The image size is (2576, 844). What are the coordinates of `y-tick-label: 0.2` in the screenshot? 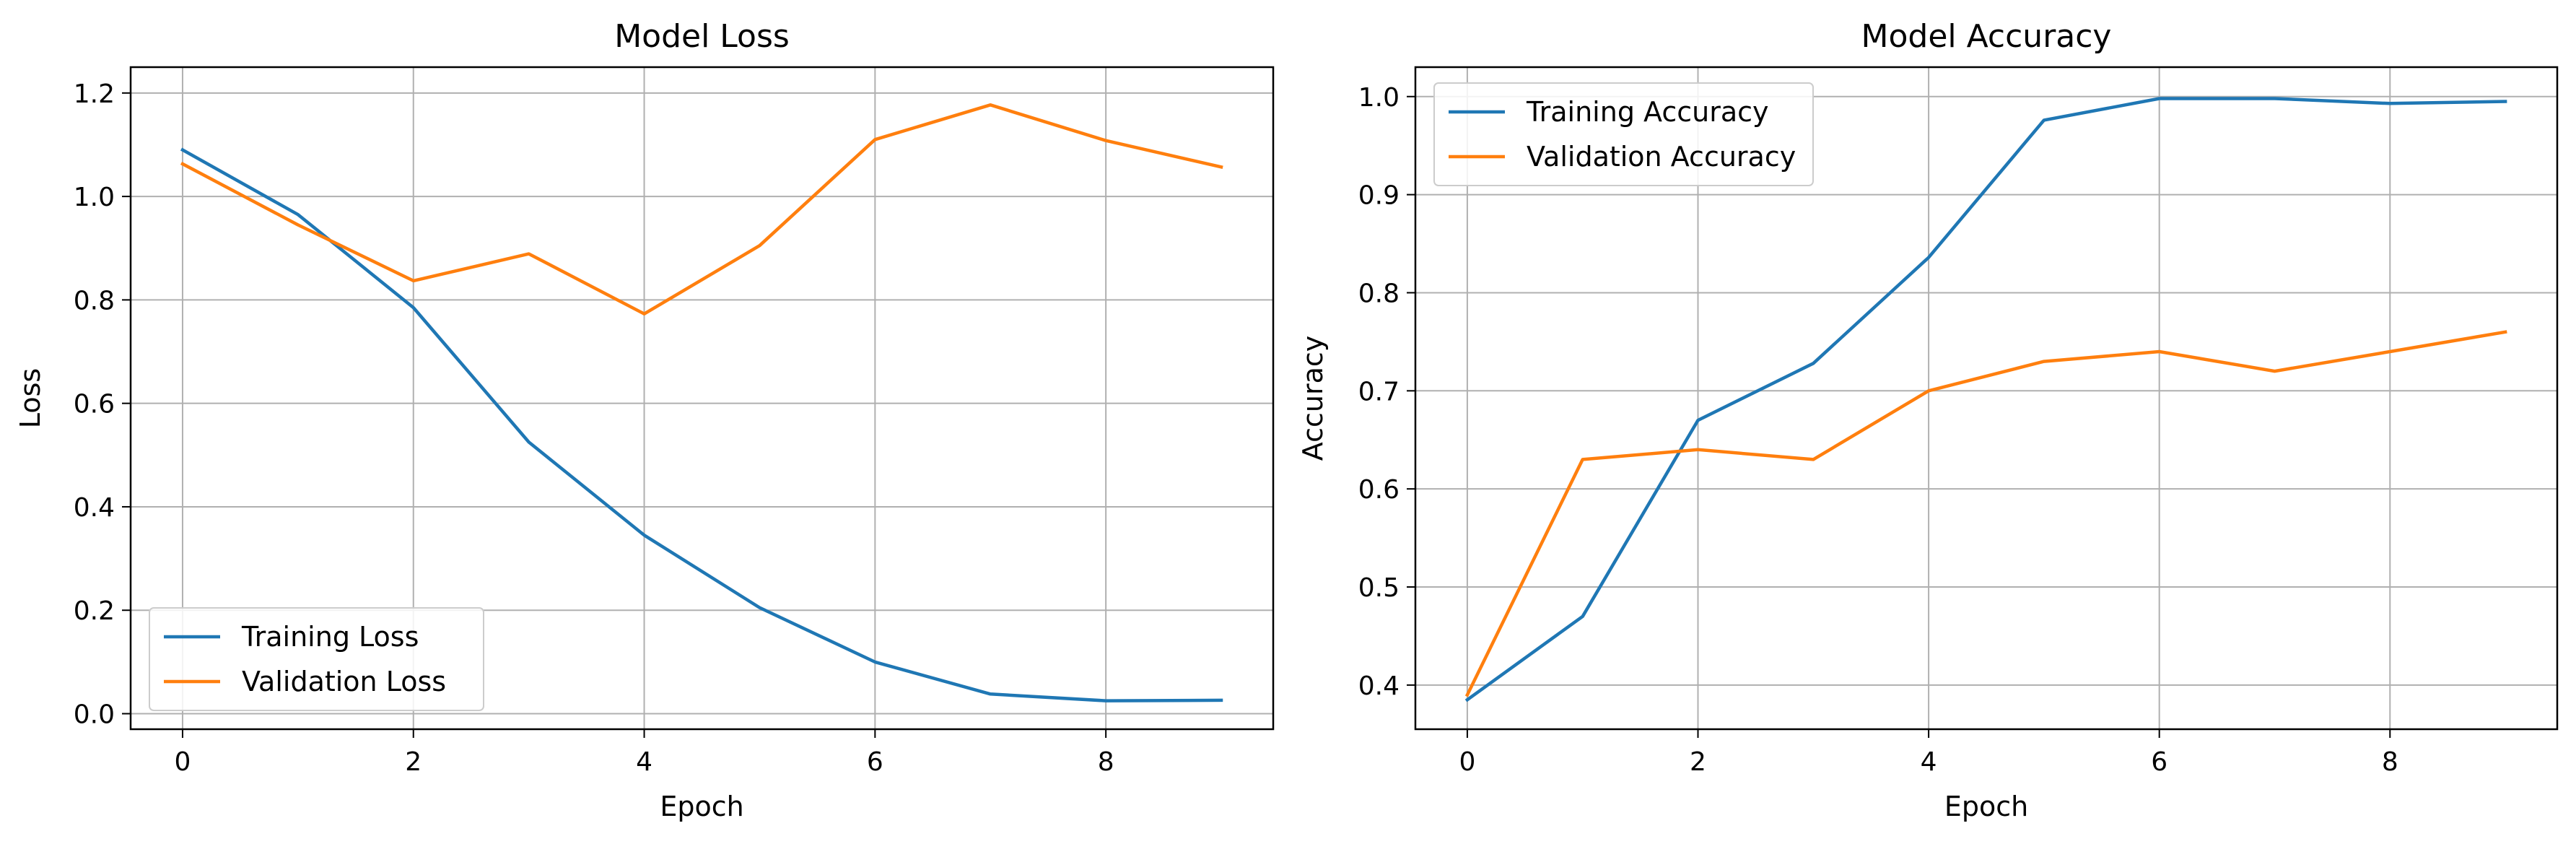 It's located at (94, 611).